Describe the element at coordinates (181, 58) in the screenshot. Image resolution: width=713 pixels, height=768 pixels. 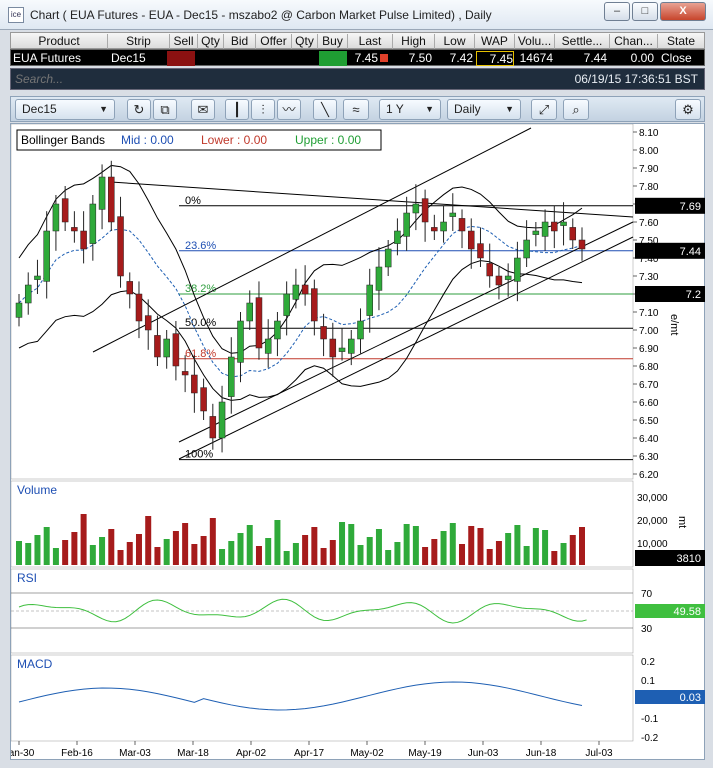
I see `sell-cell` at that location.